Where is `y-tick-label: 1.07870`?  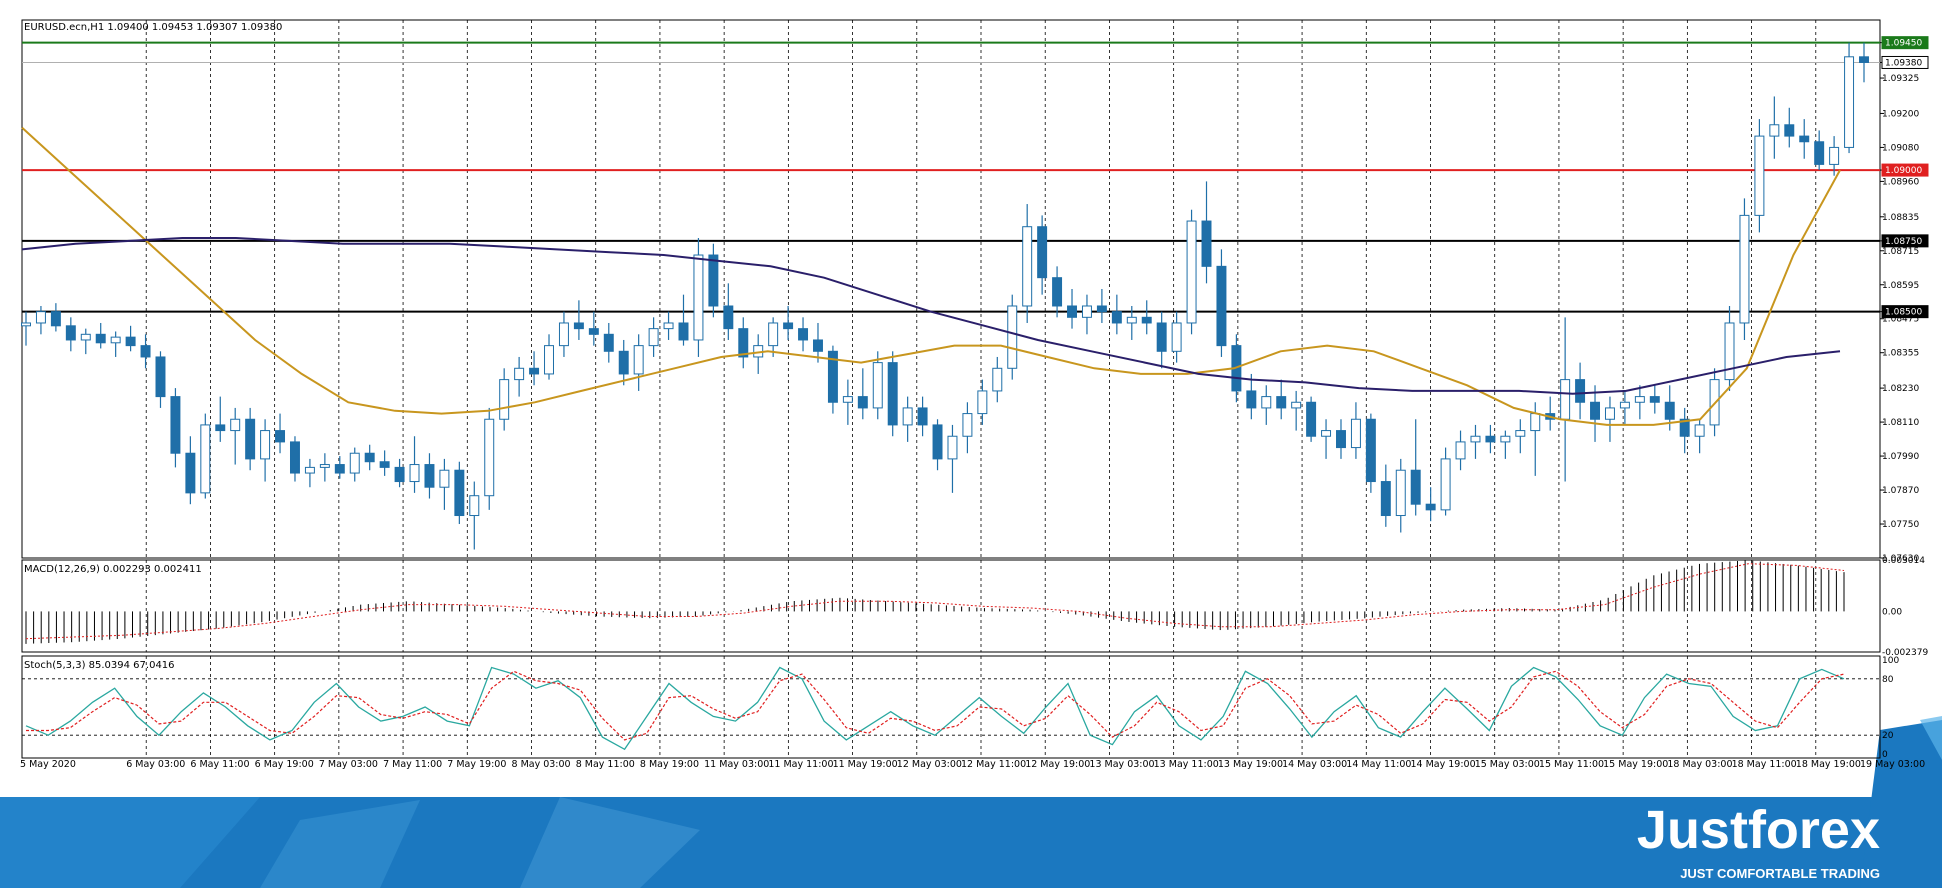
y-tick-label: 1.07870 is located at coordinates (1900, 491).